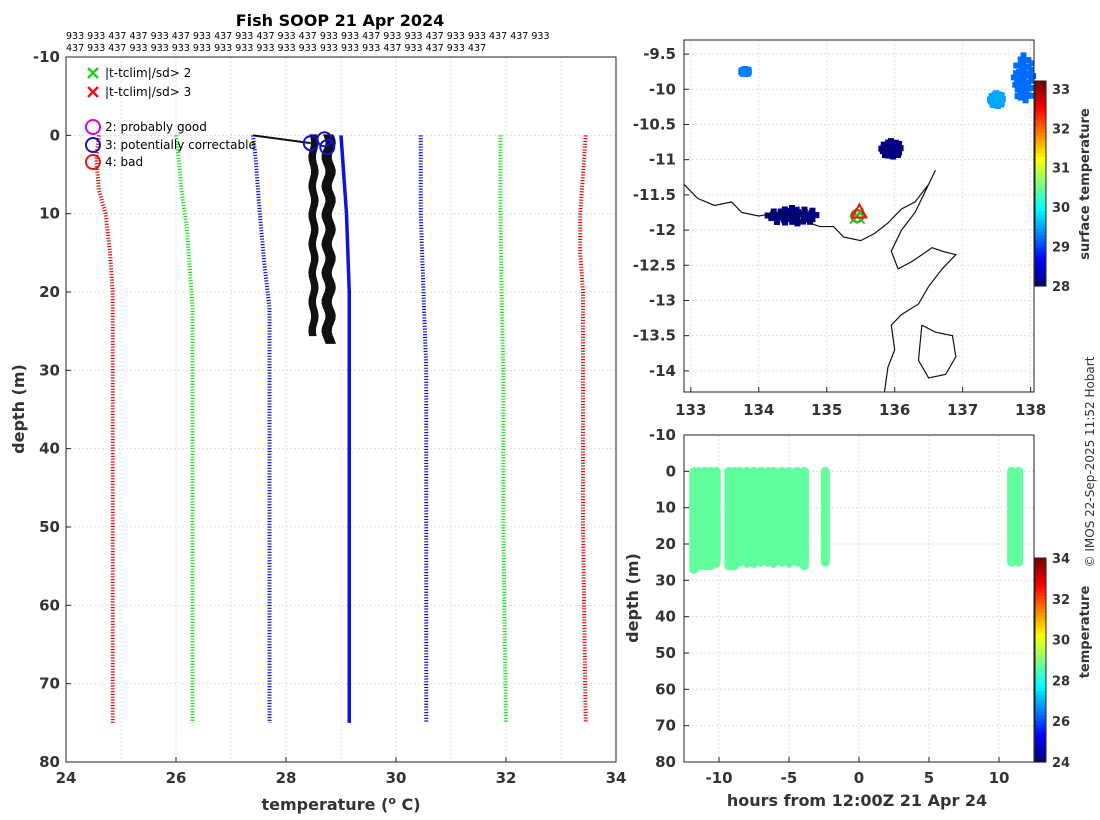 The image size is (1100, 820). Describe the element at coordinates (1061, 90) in the screenshot. I see `colorbar-tick-label: 33` at that location.